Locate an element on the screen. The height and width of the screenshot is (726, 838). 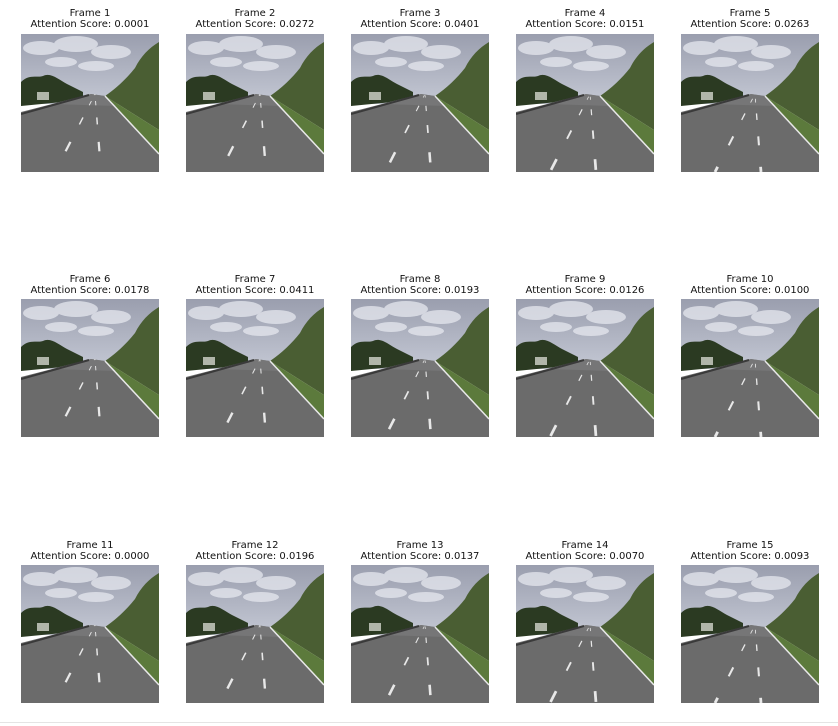
attention-score: Attention Score: 0.0070 is located at coordinates (585, 556).